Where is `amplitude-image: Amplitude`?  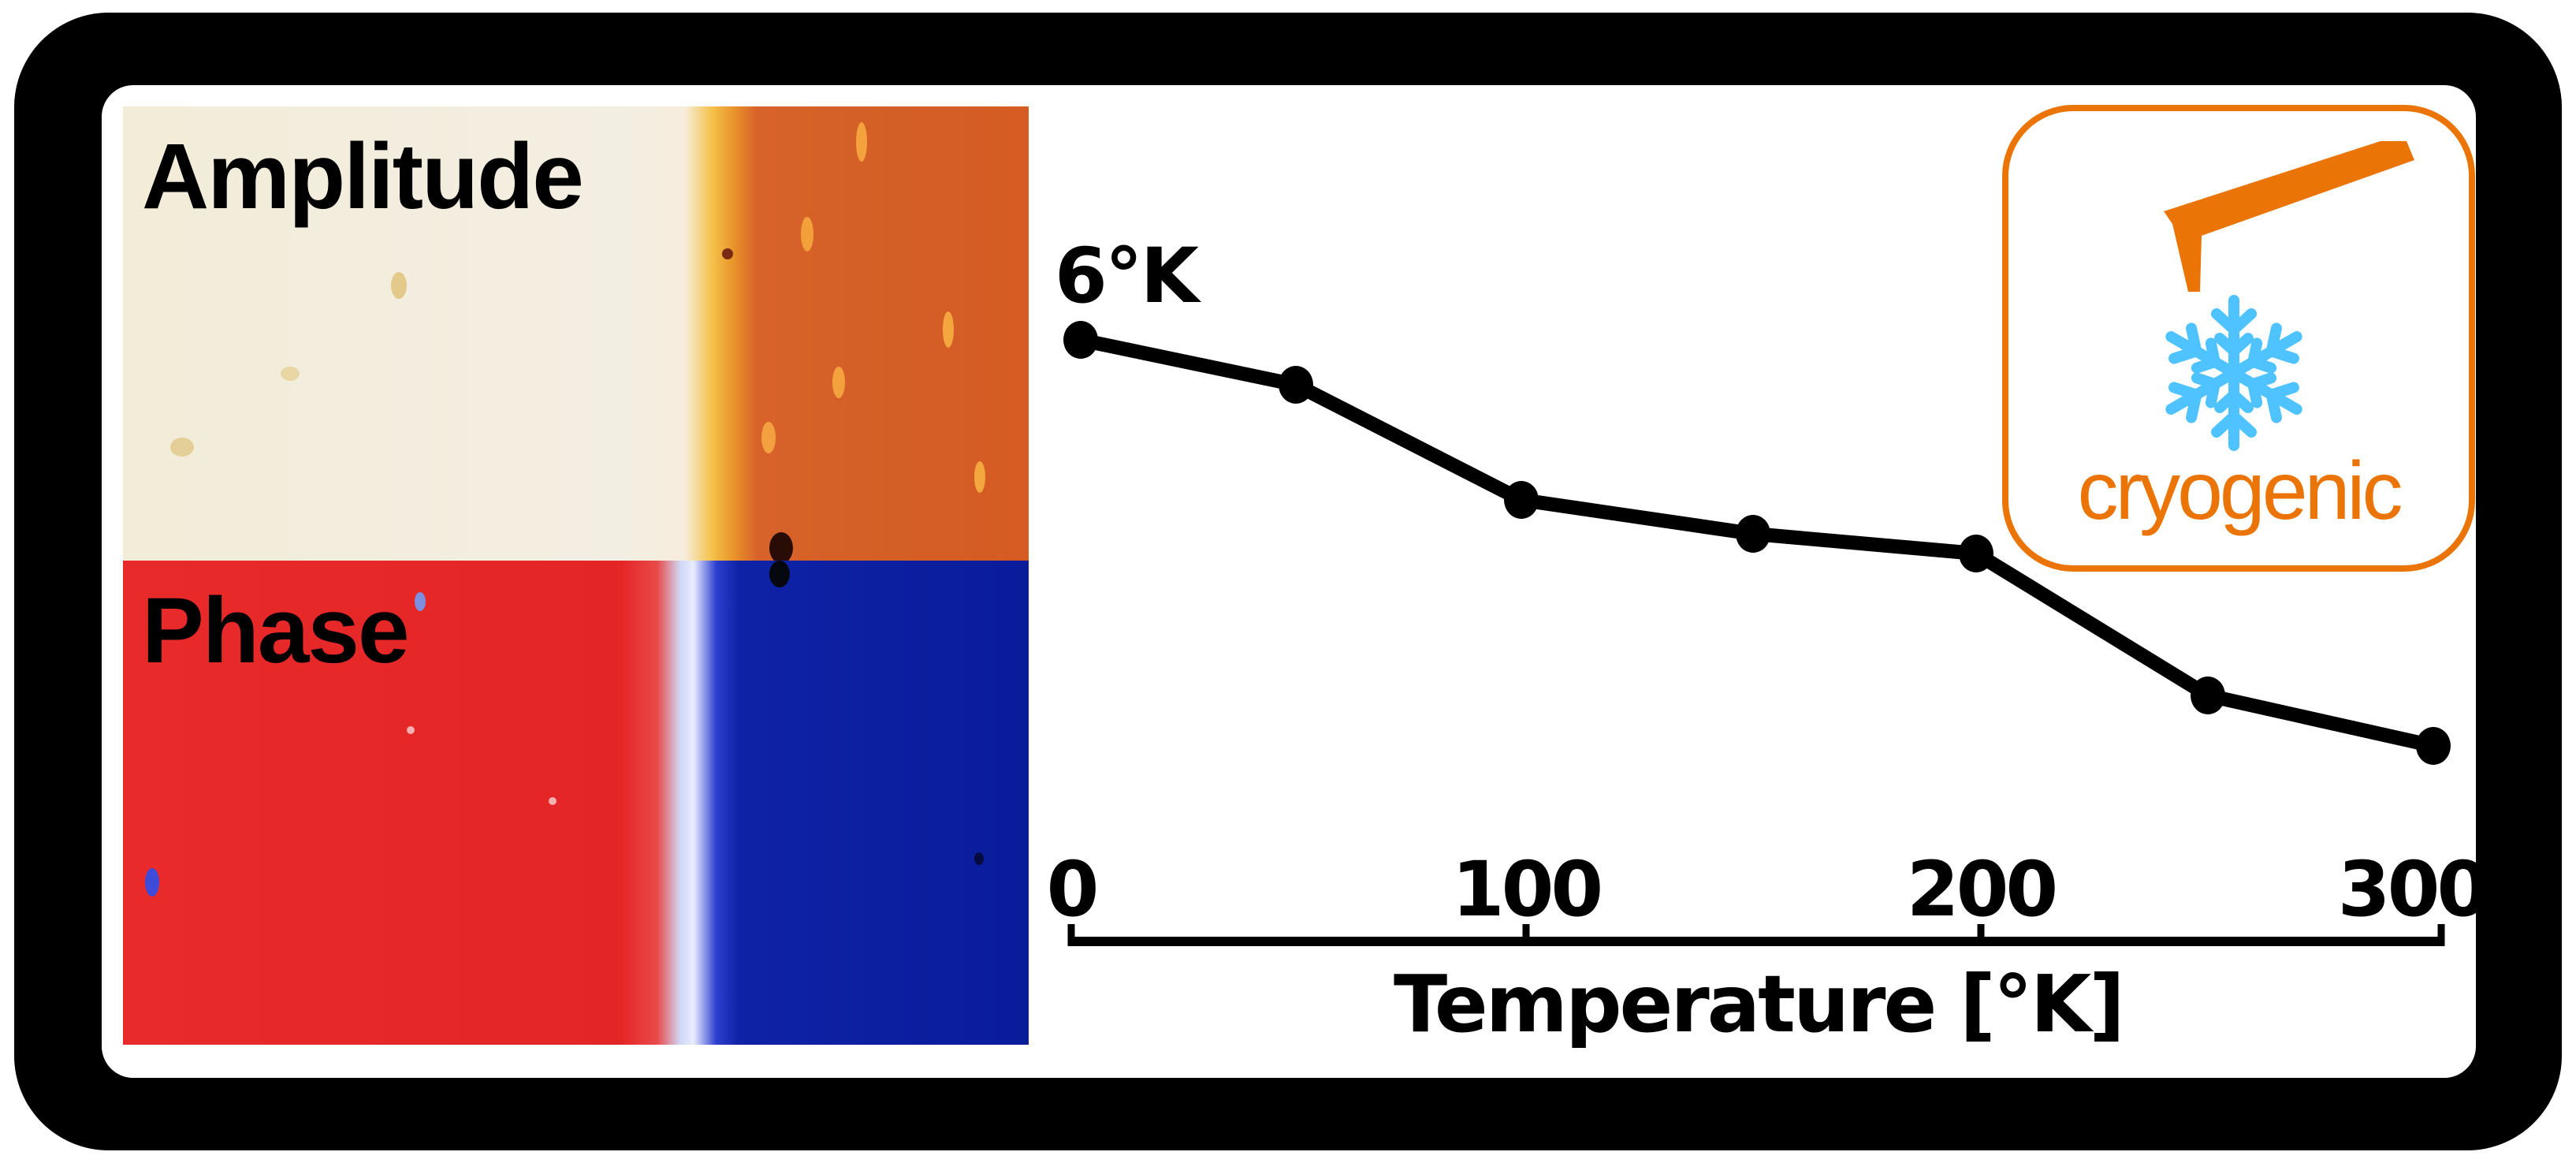 amplitude-image: Amplitude is located at coordinates (576, 333).